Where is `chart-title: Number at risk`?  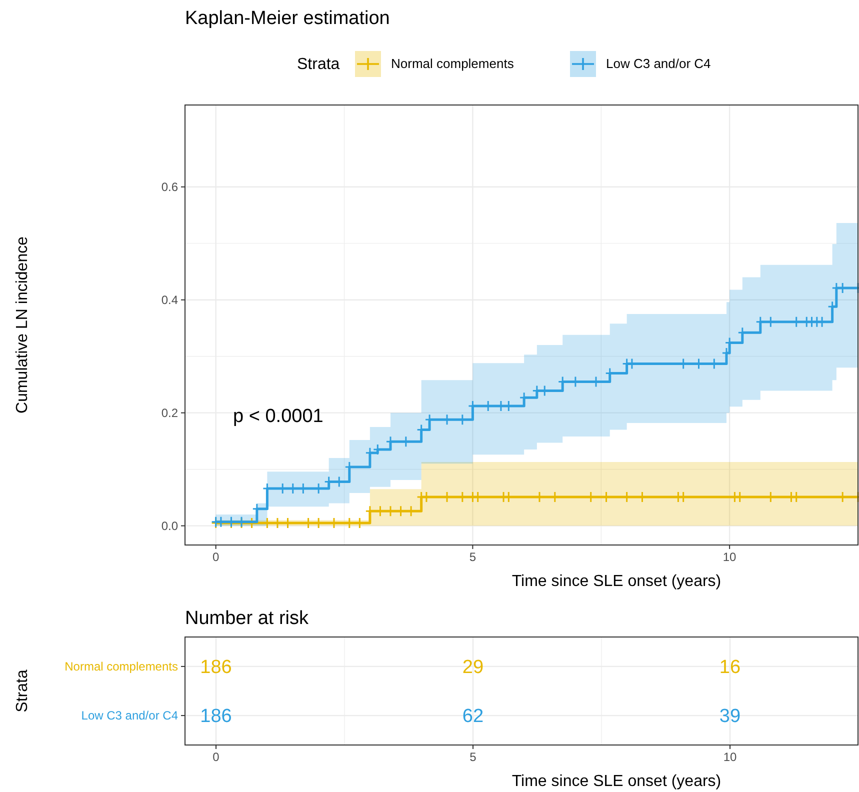 chart-title: Number at risk is located at coordinates (247, 618).